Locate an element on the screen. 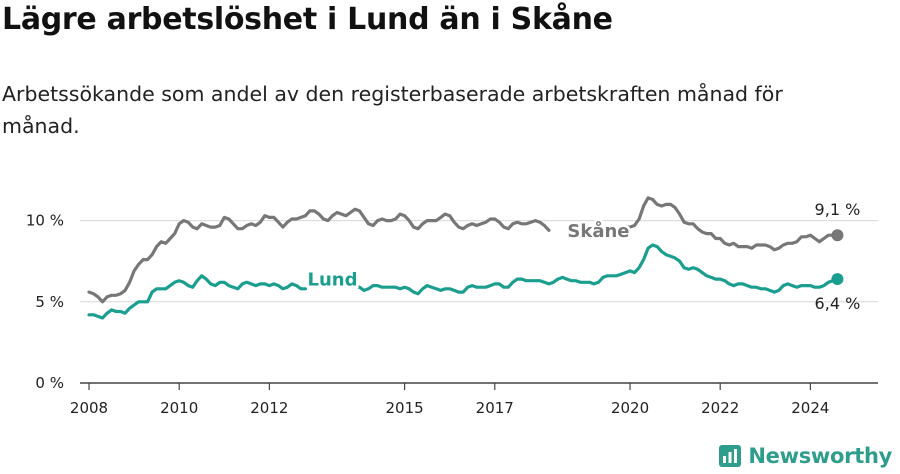 The height and width of the screenshot is (474, 900). end-value-label-skane: 9,1 % is located at coordinates (838, 209).